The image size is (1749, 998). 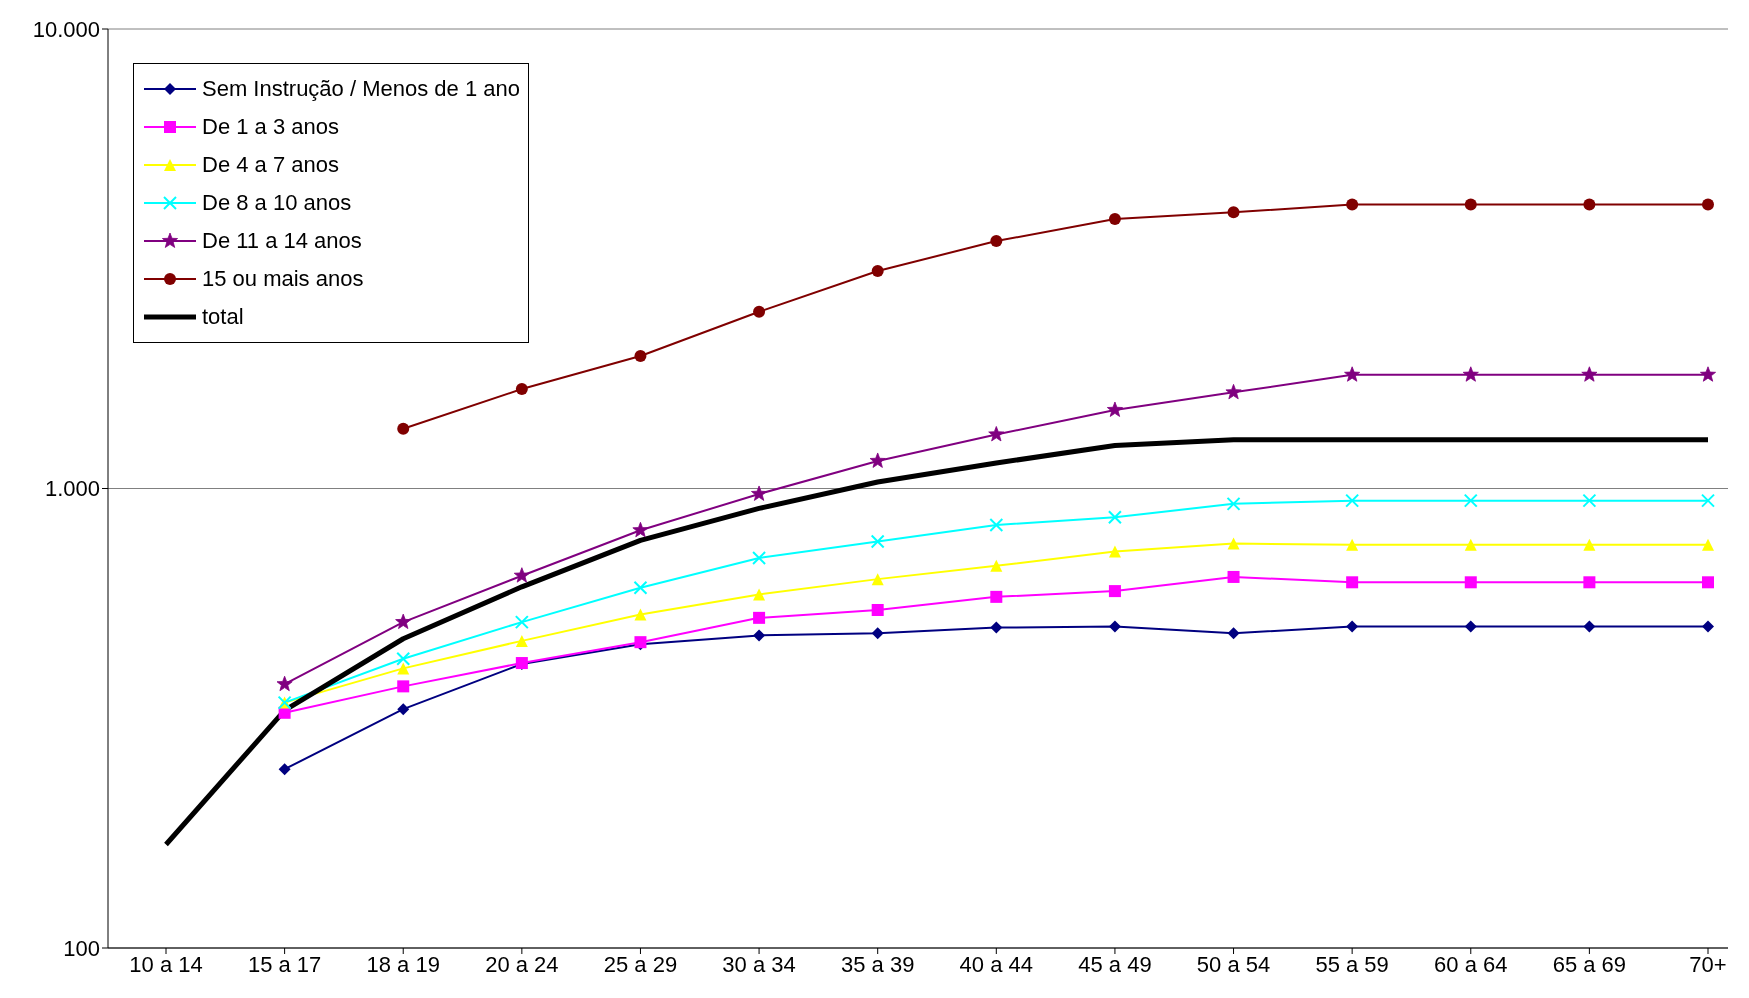 What do you see at coordinates (1352, 964) in the screenshot?
I see `x-tick-label: 55 a 59` at bounding box center [1352, 964].